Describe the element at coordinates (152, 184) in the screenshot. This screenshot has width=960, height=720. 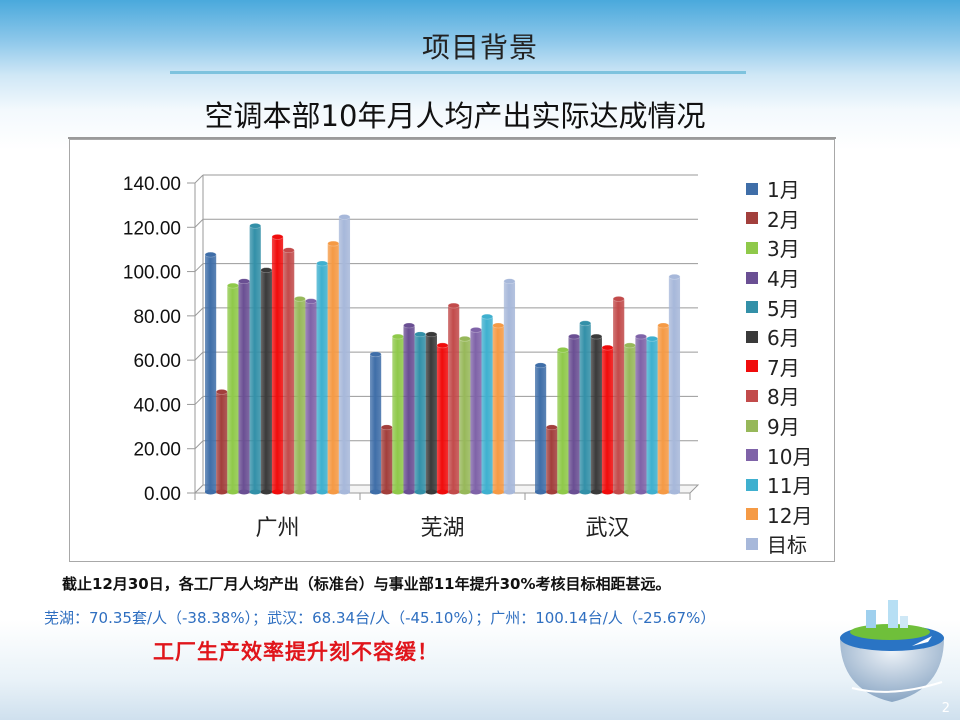
I see `y-tick-label: 140.00` at that location.